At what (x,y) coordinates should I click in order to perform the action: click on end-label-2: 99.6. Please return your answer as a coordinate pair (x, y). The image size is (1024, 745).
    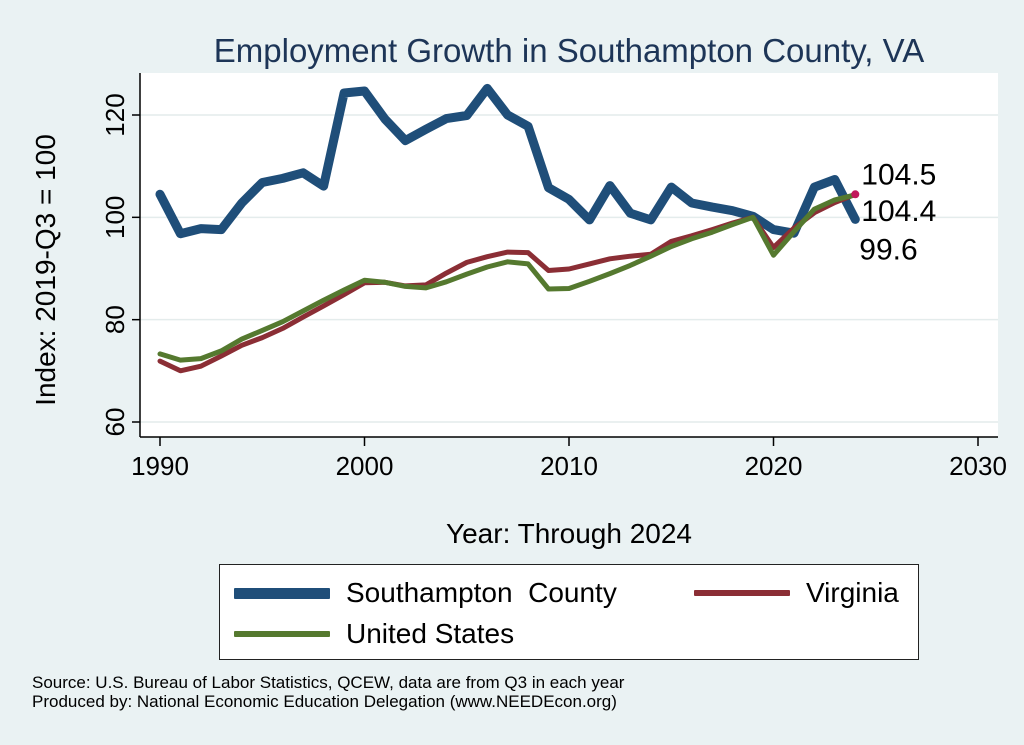
    Looking at the image, I should click on (888, 249).